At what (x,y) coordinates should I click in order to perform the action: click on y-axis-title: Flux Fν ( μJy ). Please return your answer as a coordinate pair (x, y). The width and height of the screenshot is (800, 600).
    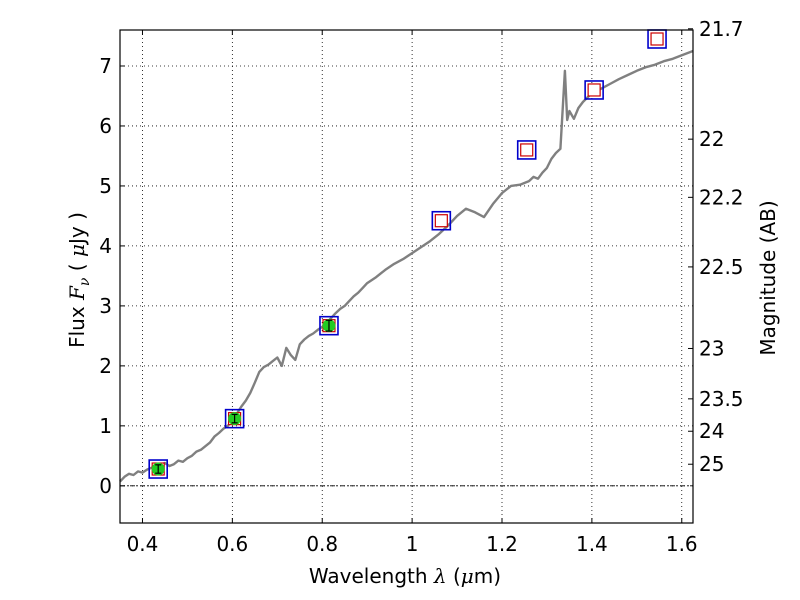
    Looking at the image, I should click on (79, 280).